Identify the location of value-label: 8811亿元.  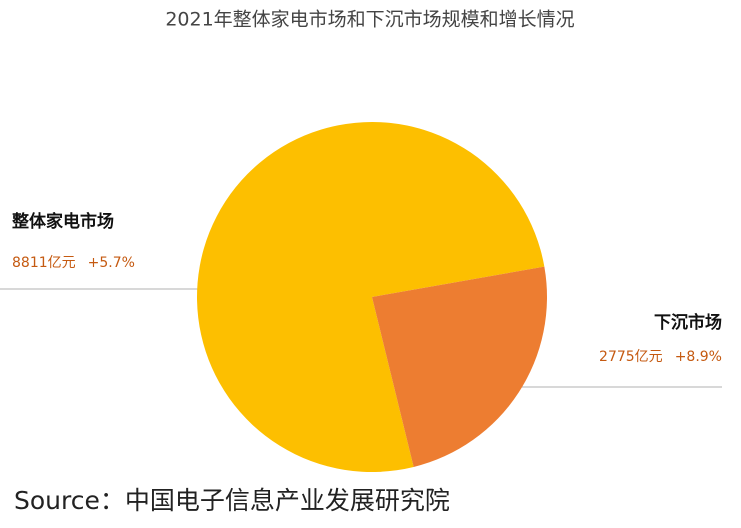
(44, 263).